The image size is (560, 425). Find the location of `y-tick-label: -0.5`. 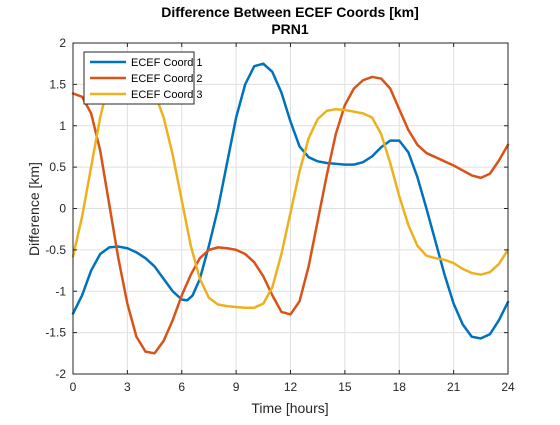

y-tick-label: -0.5 is located at coordinates (55, 250).